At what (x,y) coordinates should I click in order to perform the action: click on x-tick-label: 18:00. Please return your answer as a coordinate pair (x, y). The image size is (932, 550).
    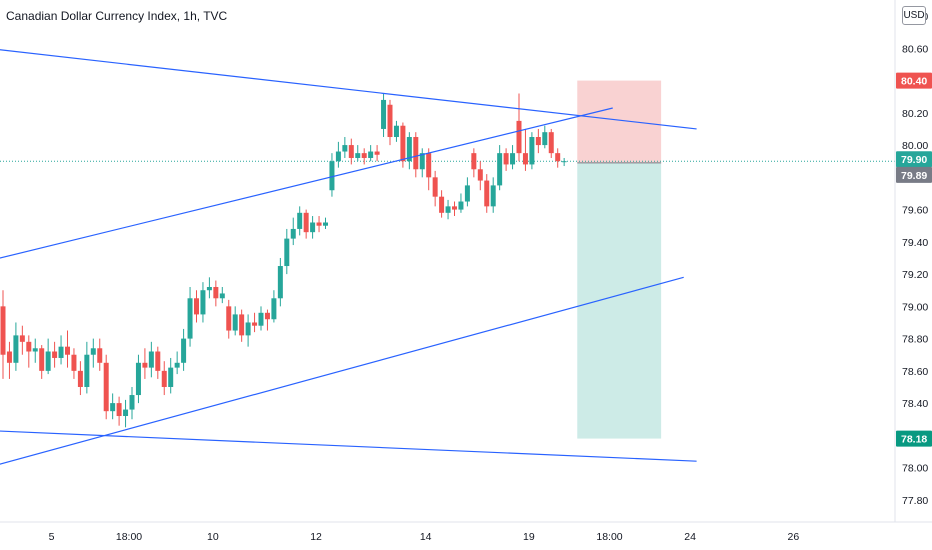
    Looking at the image, I should click on (609, 537).